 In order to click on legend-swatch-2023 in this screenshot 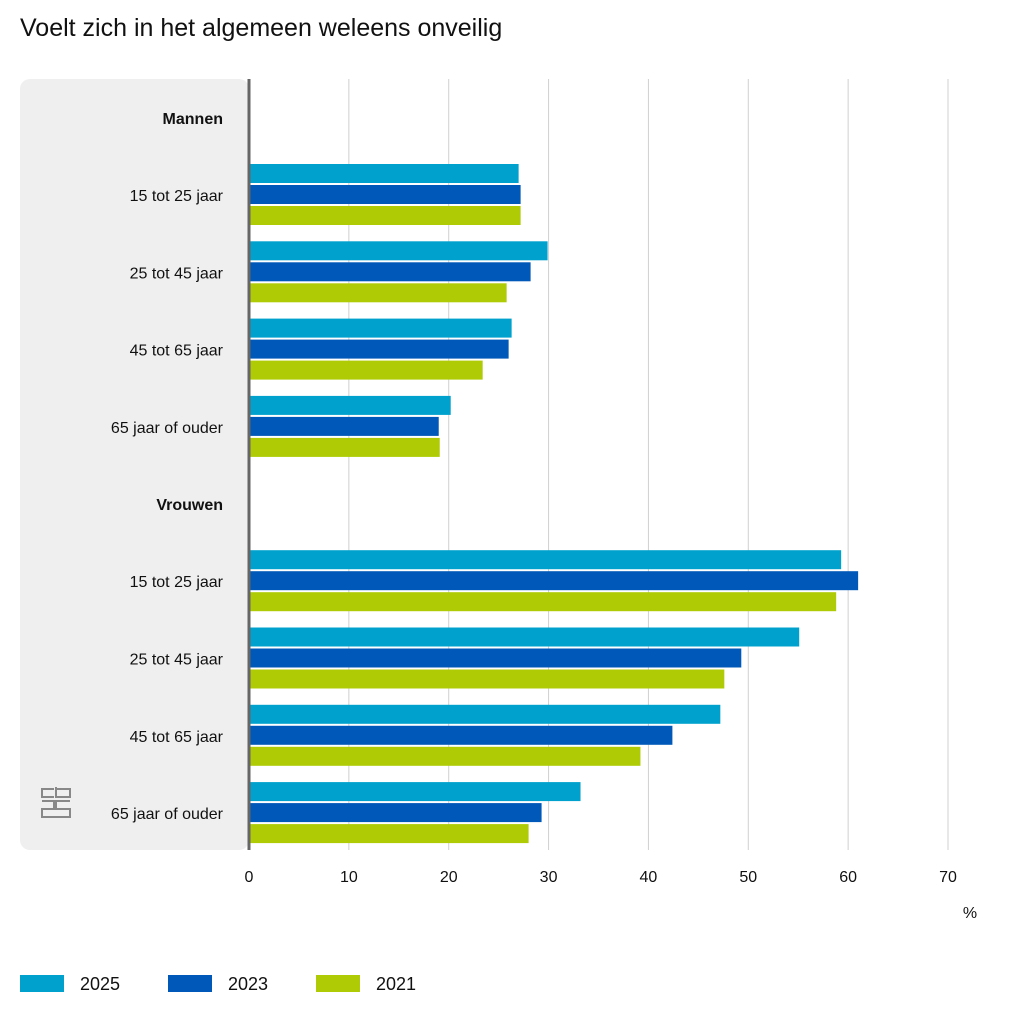, I will do `click(190, 983)`.